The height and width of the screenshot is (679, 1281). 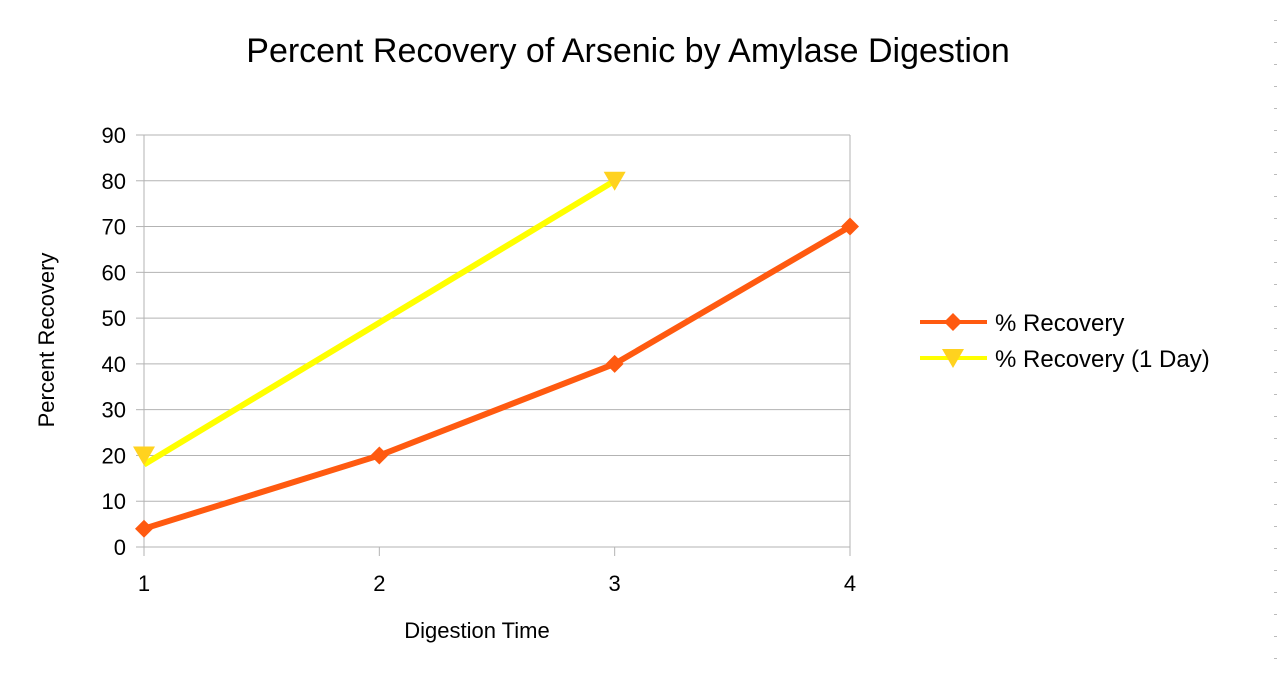 I want to click on y-tick-label: 30, so click(x=114, y=410).